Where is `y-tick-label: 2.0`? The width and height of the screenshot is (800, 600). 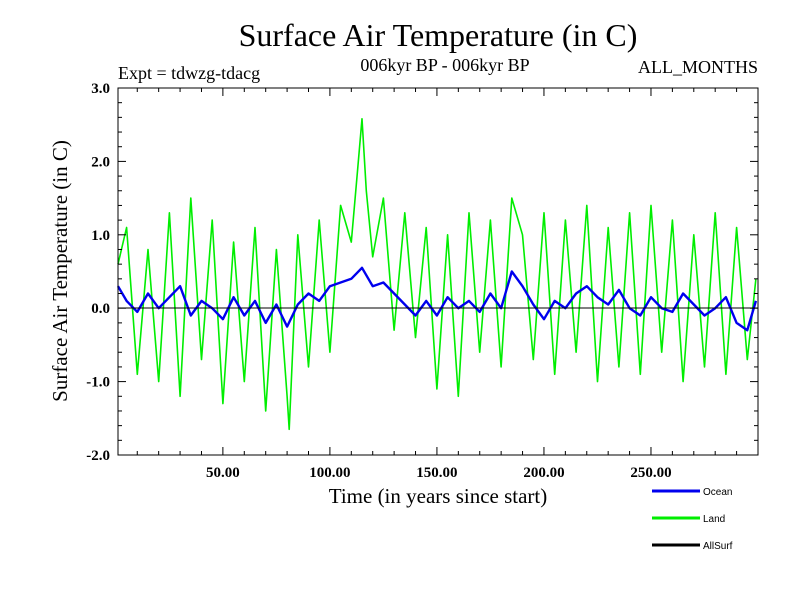 y-tick-label: 2.0 is located at coordinates (100, 162).